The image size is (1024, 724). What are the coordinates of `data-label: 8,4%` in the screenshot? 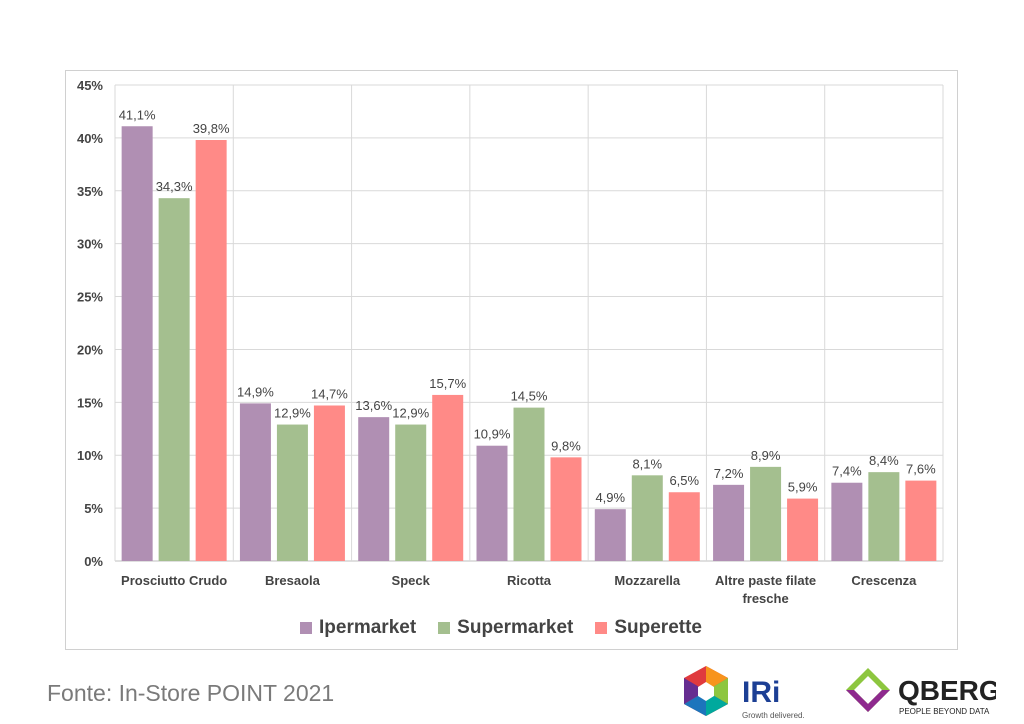 It's located at (884, 460).